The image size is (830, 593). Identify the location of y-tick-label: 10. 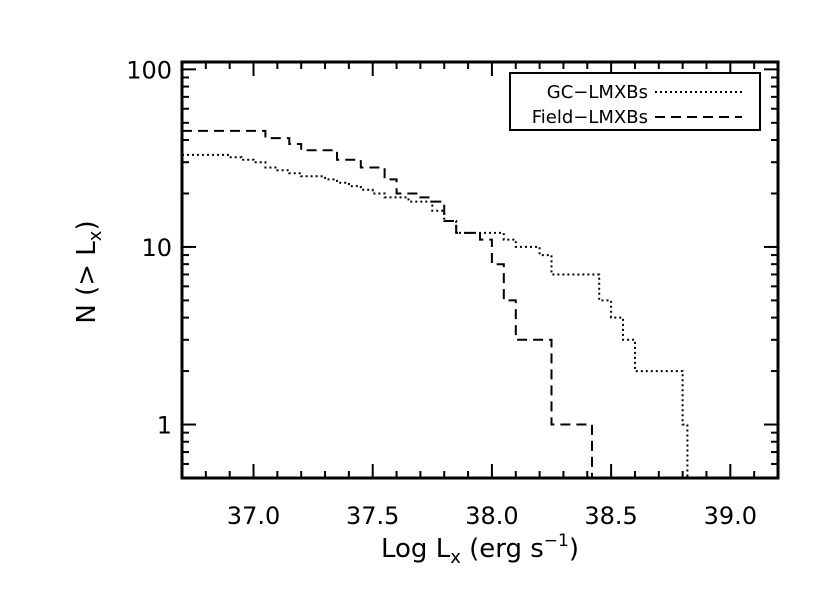
(156, 248).